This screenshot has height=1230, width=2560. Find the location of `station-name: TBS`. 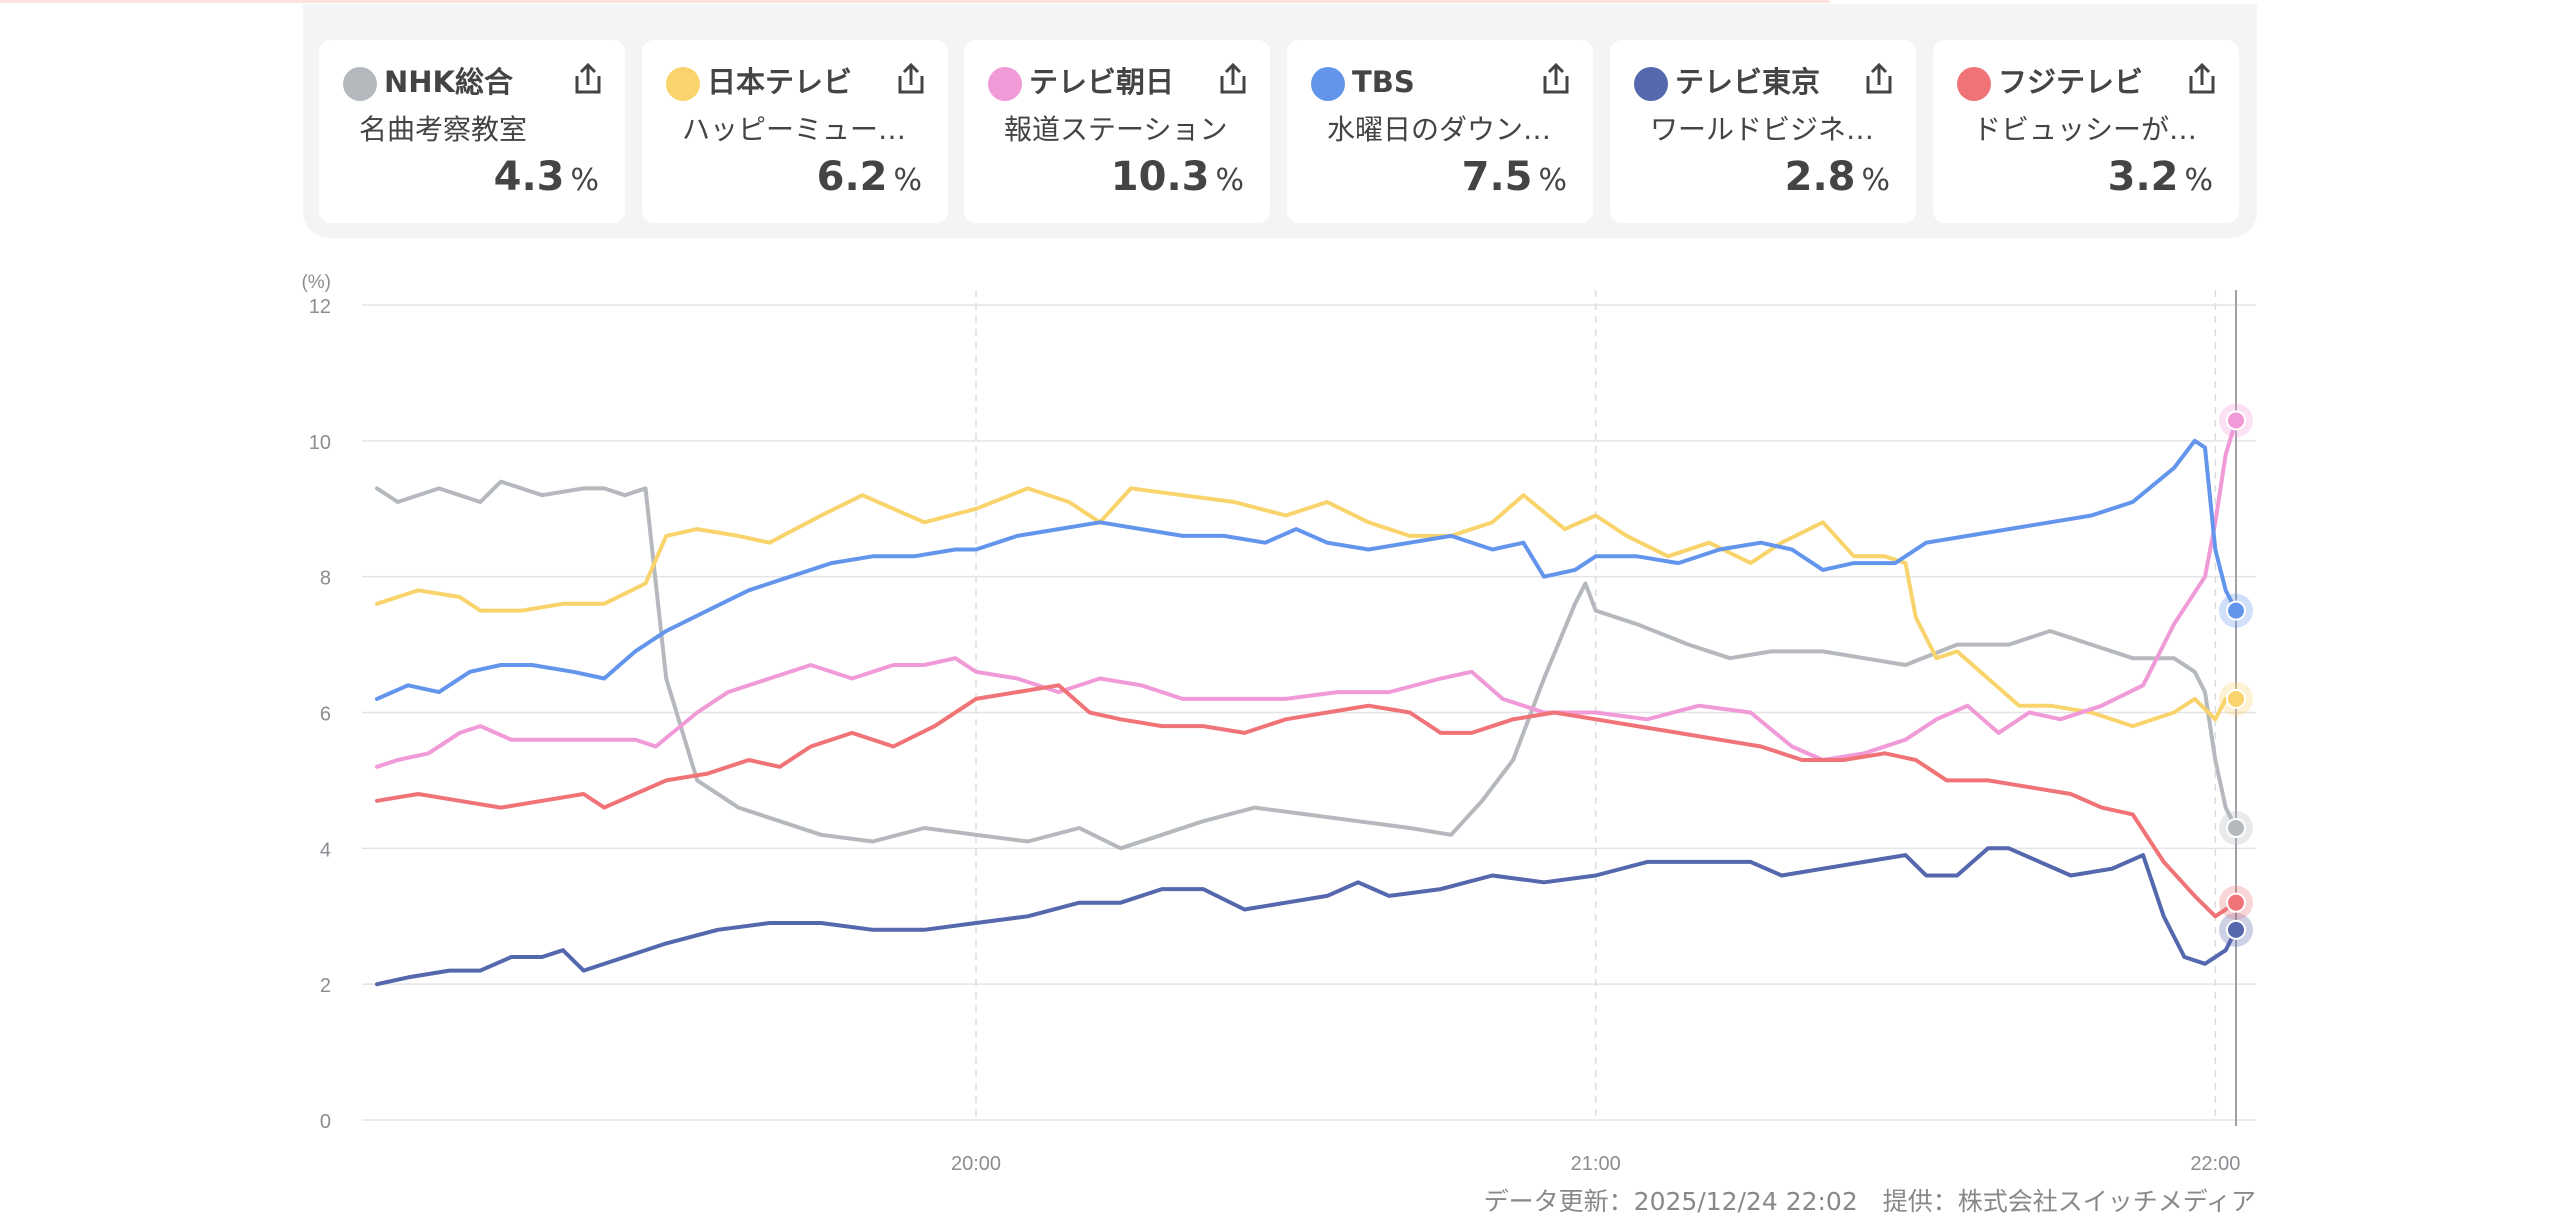

station-name: TBS is located at coordinates (1383, 82).